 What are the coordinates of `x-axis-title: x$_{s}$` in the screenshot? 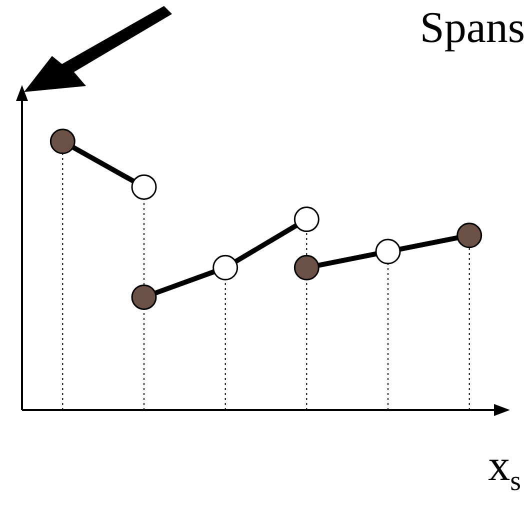 It's located at (504, 469).